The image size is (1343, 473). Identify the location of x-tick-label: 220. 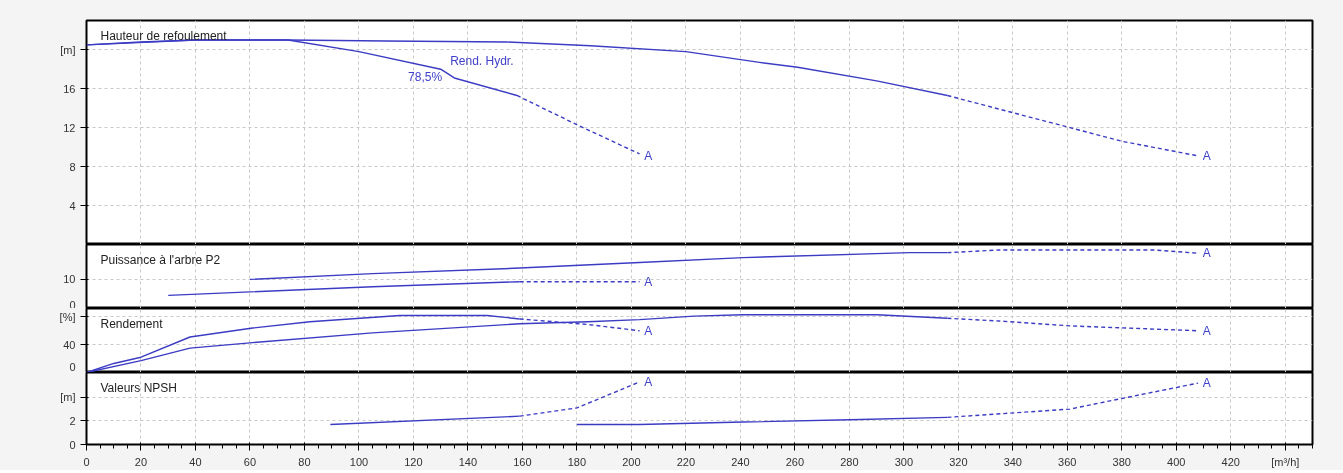
(686, 461).